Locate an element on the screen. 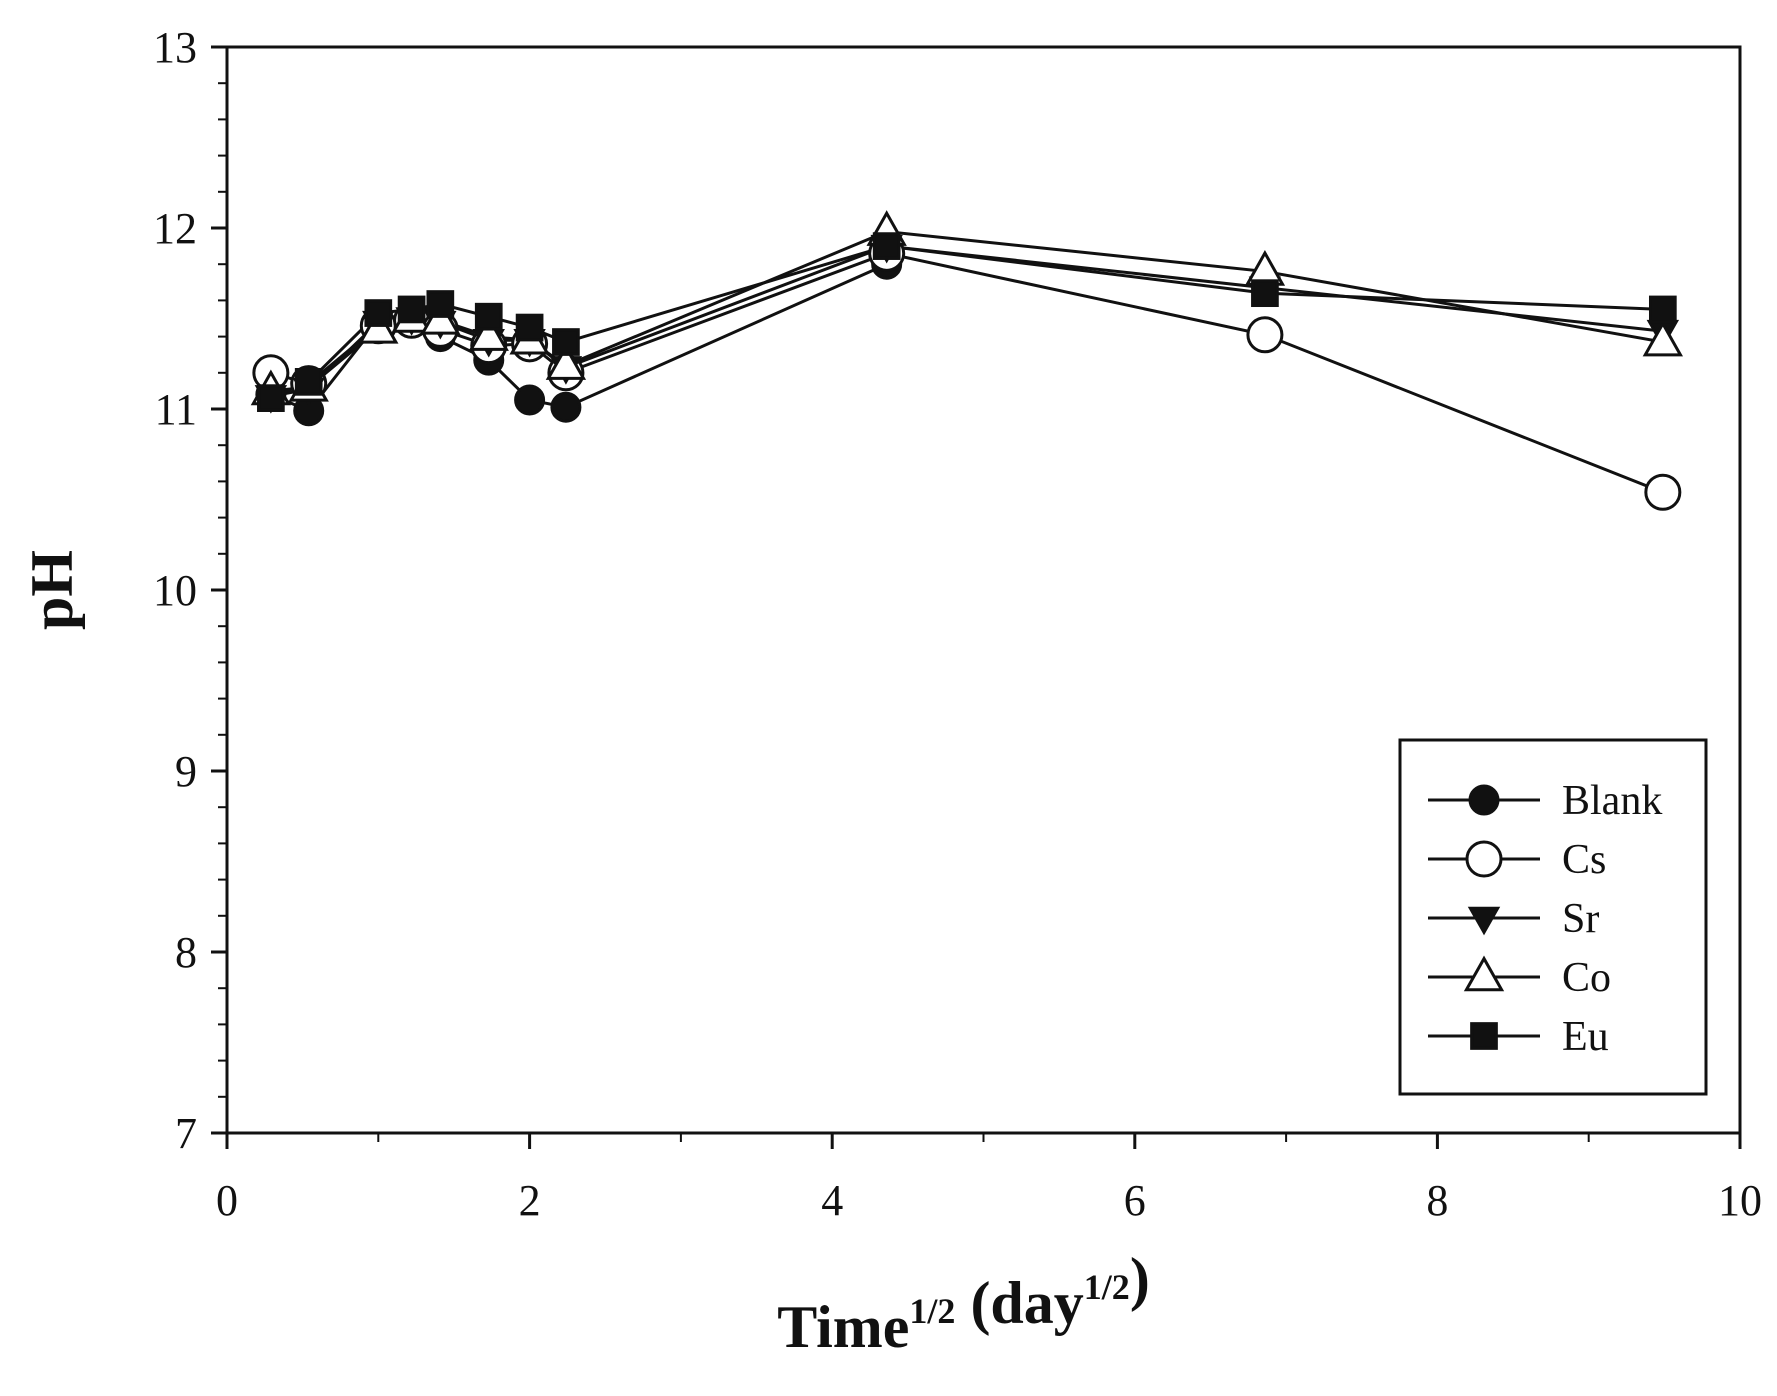 This screenshot has width=1777, height=1396. legend-label-cs: Cs is located at coordinates (1584, 860).